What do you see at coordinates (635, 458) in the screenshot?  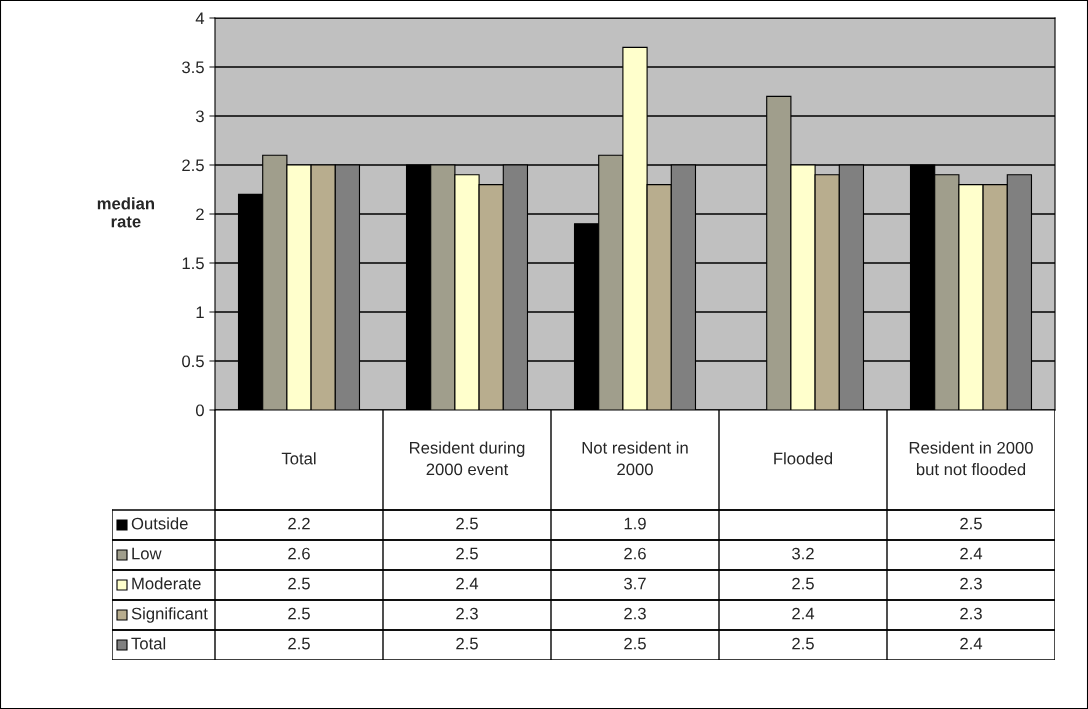 I see `x-tick-label: Not resident in 2000` at bounding box center [635, 458].